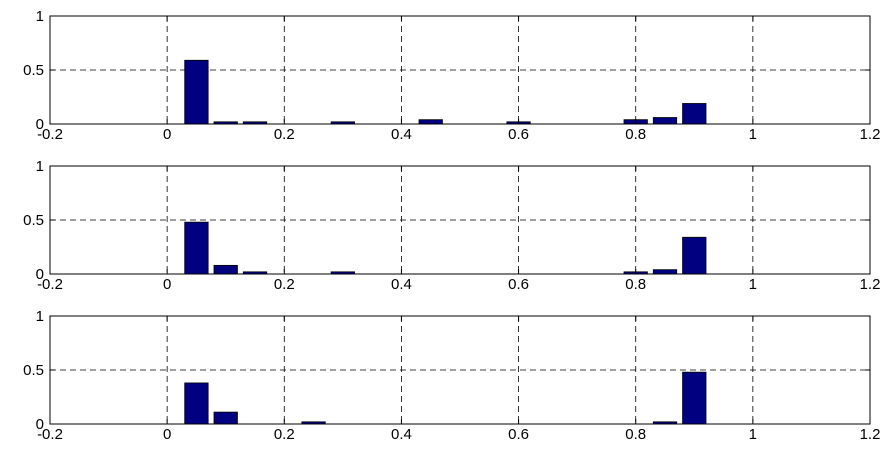 This screenshot has width=888, height=451. Describe the element at coordinates (635, 134) in the screenshot. I see `plot1-xtick-label: 0.8` at that location.